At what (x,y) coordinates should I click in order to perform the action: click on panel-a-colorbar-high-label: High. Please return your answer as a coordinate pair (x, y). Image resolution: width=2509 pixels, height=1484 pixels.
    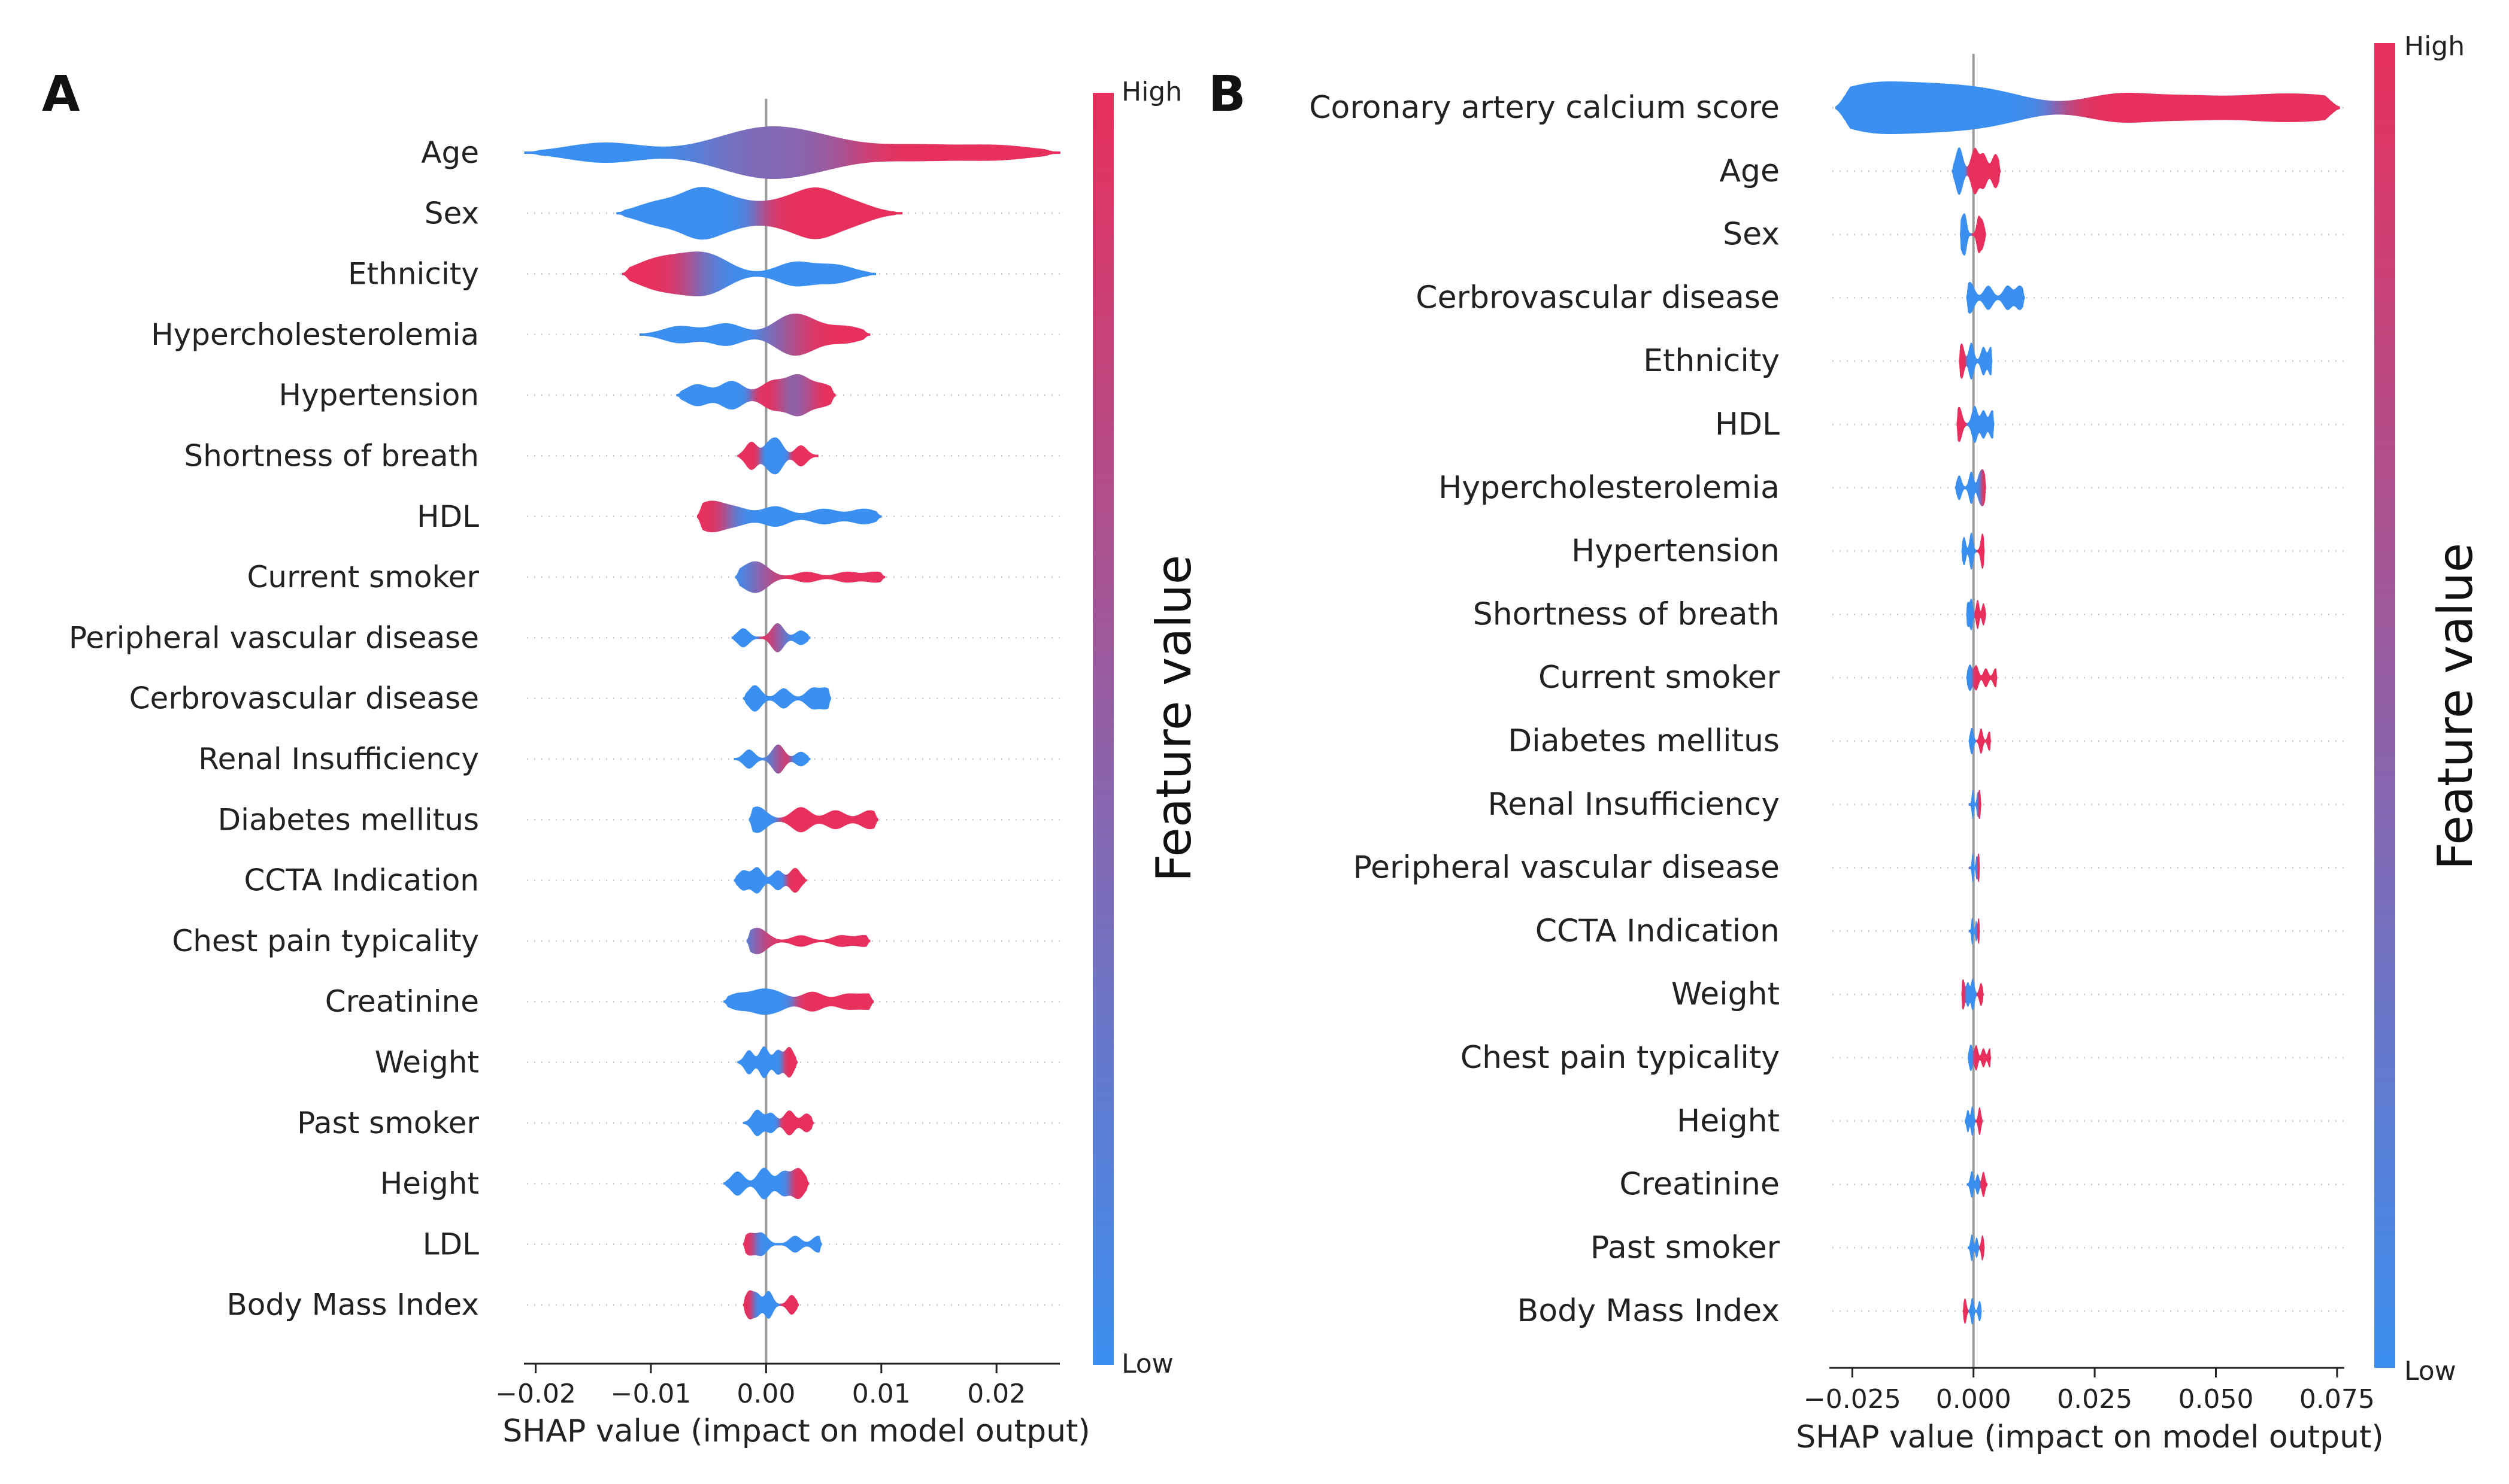
    Looking at the image, I should click on (1152, 92).